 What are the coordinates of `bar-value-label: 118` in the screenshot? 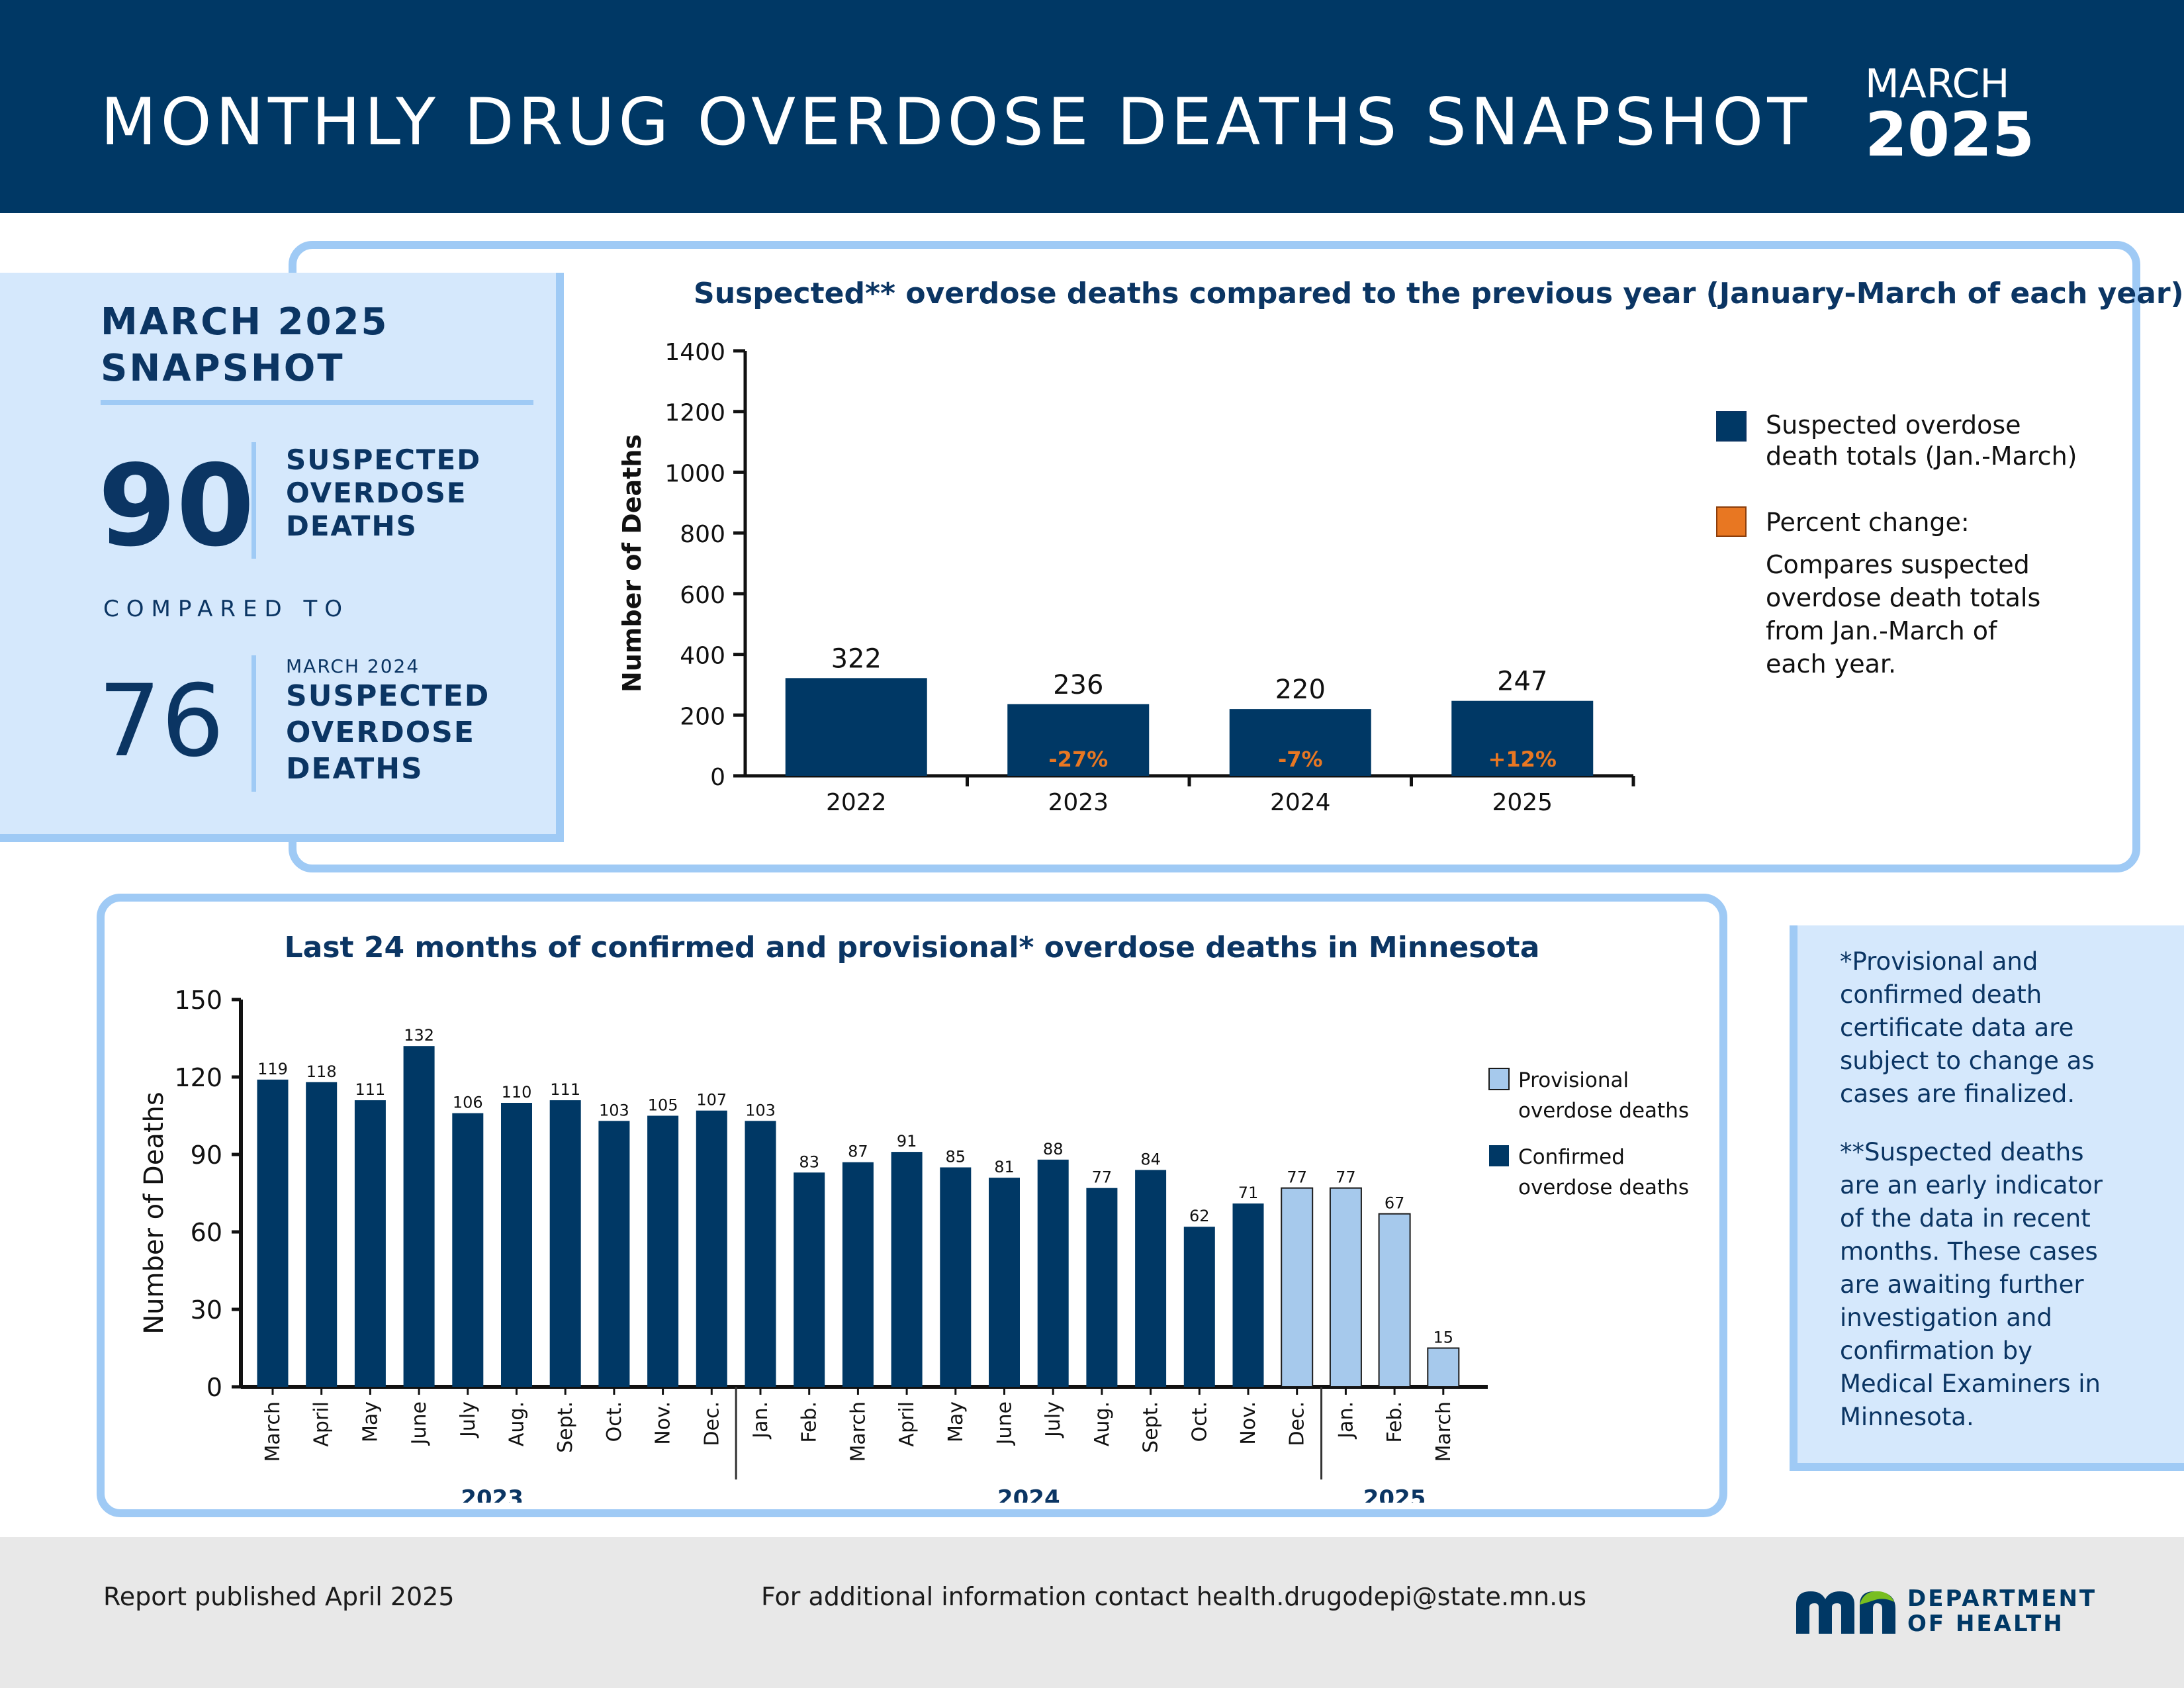 It's located at (321, 1071).